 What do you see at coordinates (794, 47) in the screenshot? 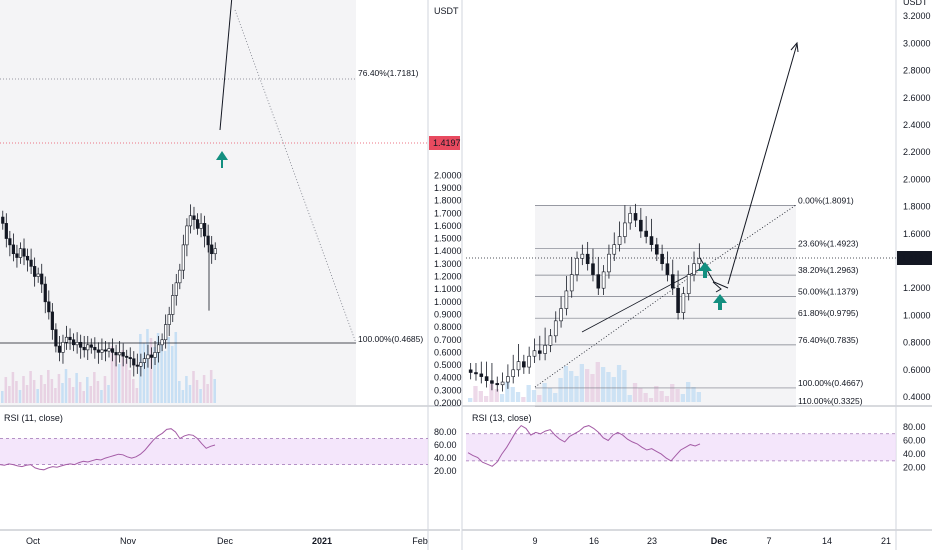
I see `arrowhead` at bounding box center [794, 47].